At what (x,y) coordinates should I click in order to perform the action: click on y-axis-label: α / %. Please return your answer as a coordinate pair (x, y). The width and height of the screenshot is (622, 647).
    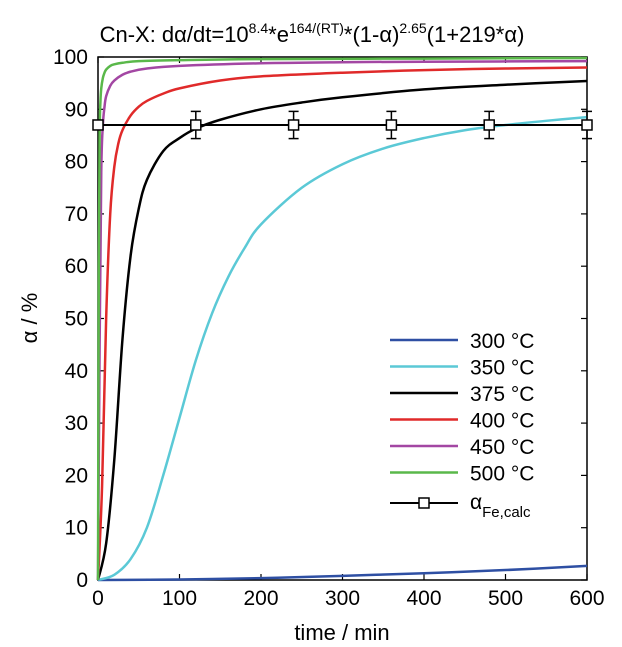
    Looking at the image, I should click on (29, 318).